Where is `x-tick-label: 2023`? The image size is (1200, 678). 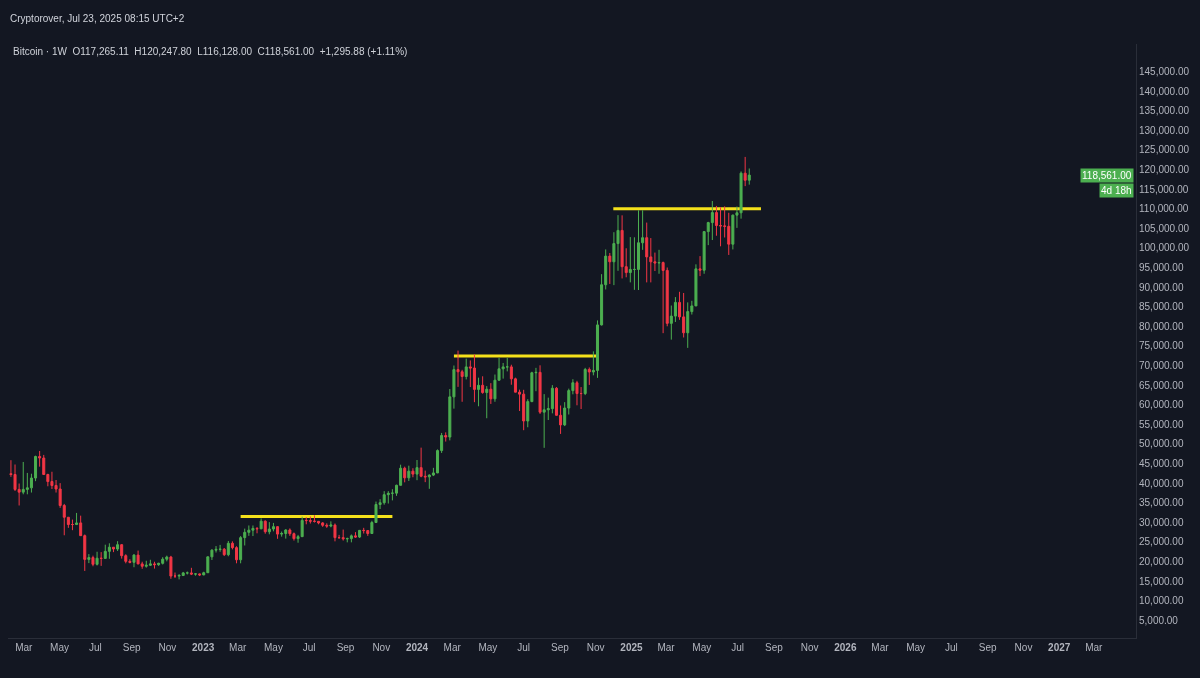
x-tick-label: 2023 is located at coordinates (203, 647).